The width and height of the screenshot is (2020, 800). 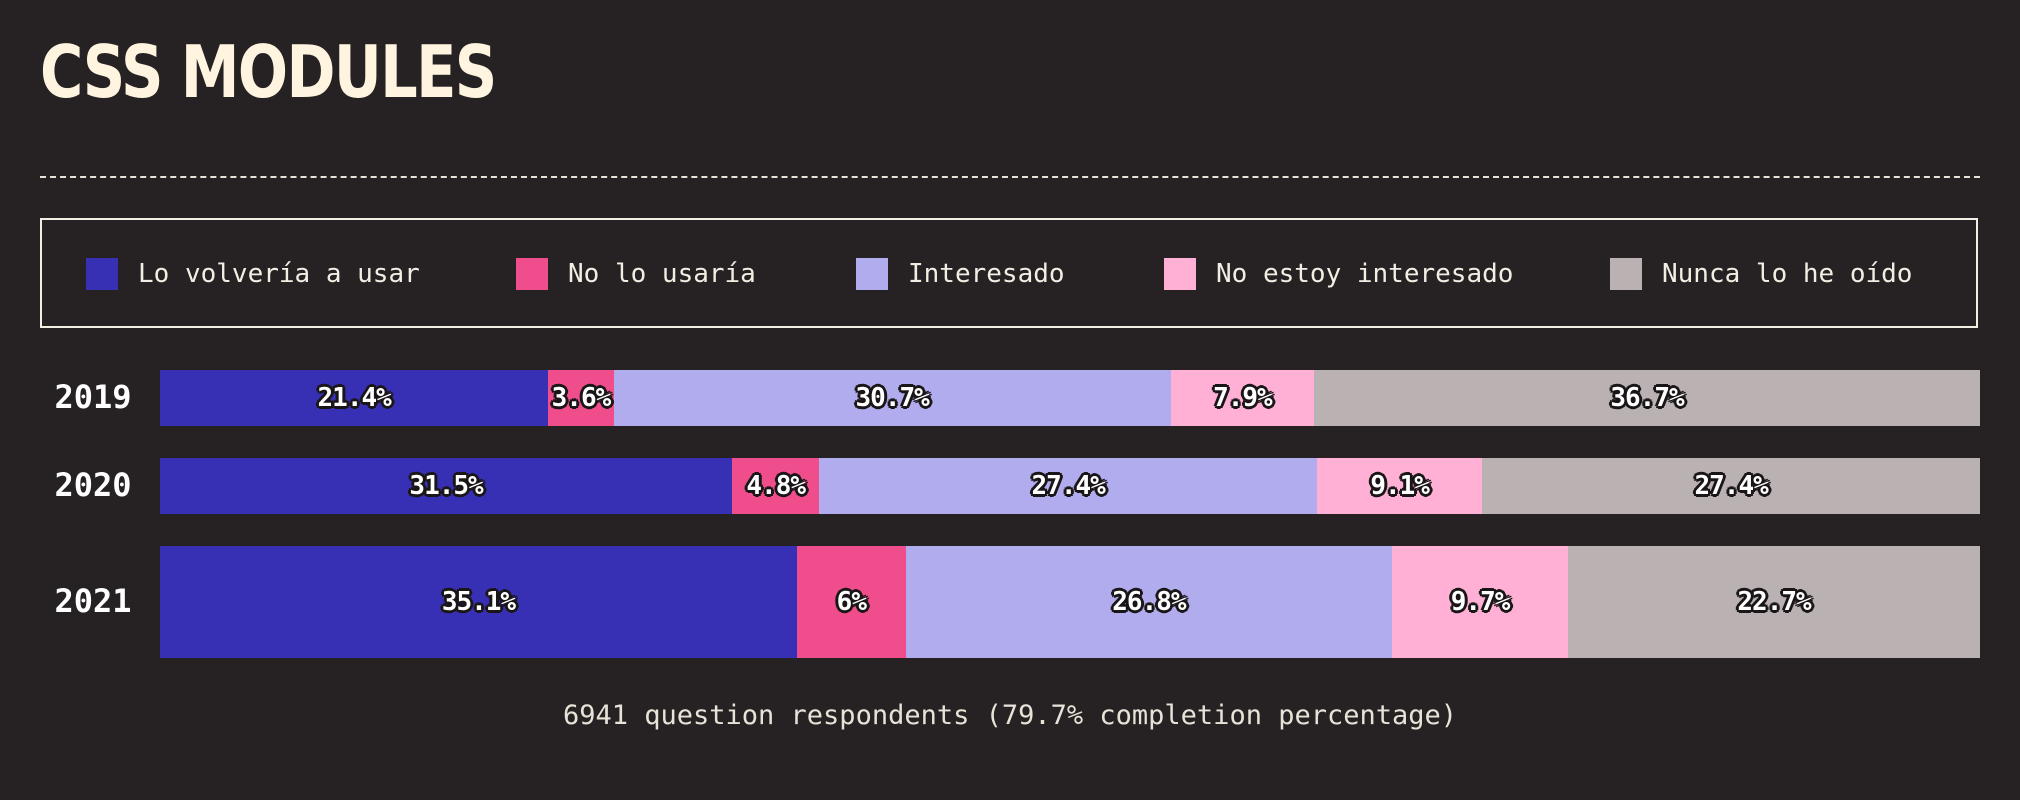 I want to click on data-label: 21.4%, so click(x=354, y=398).